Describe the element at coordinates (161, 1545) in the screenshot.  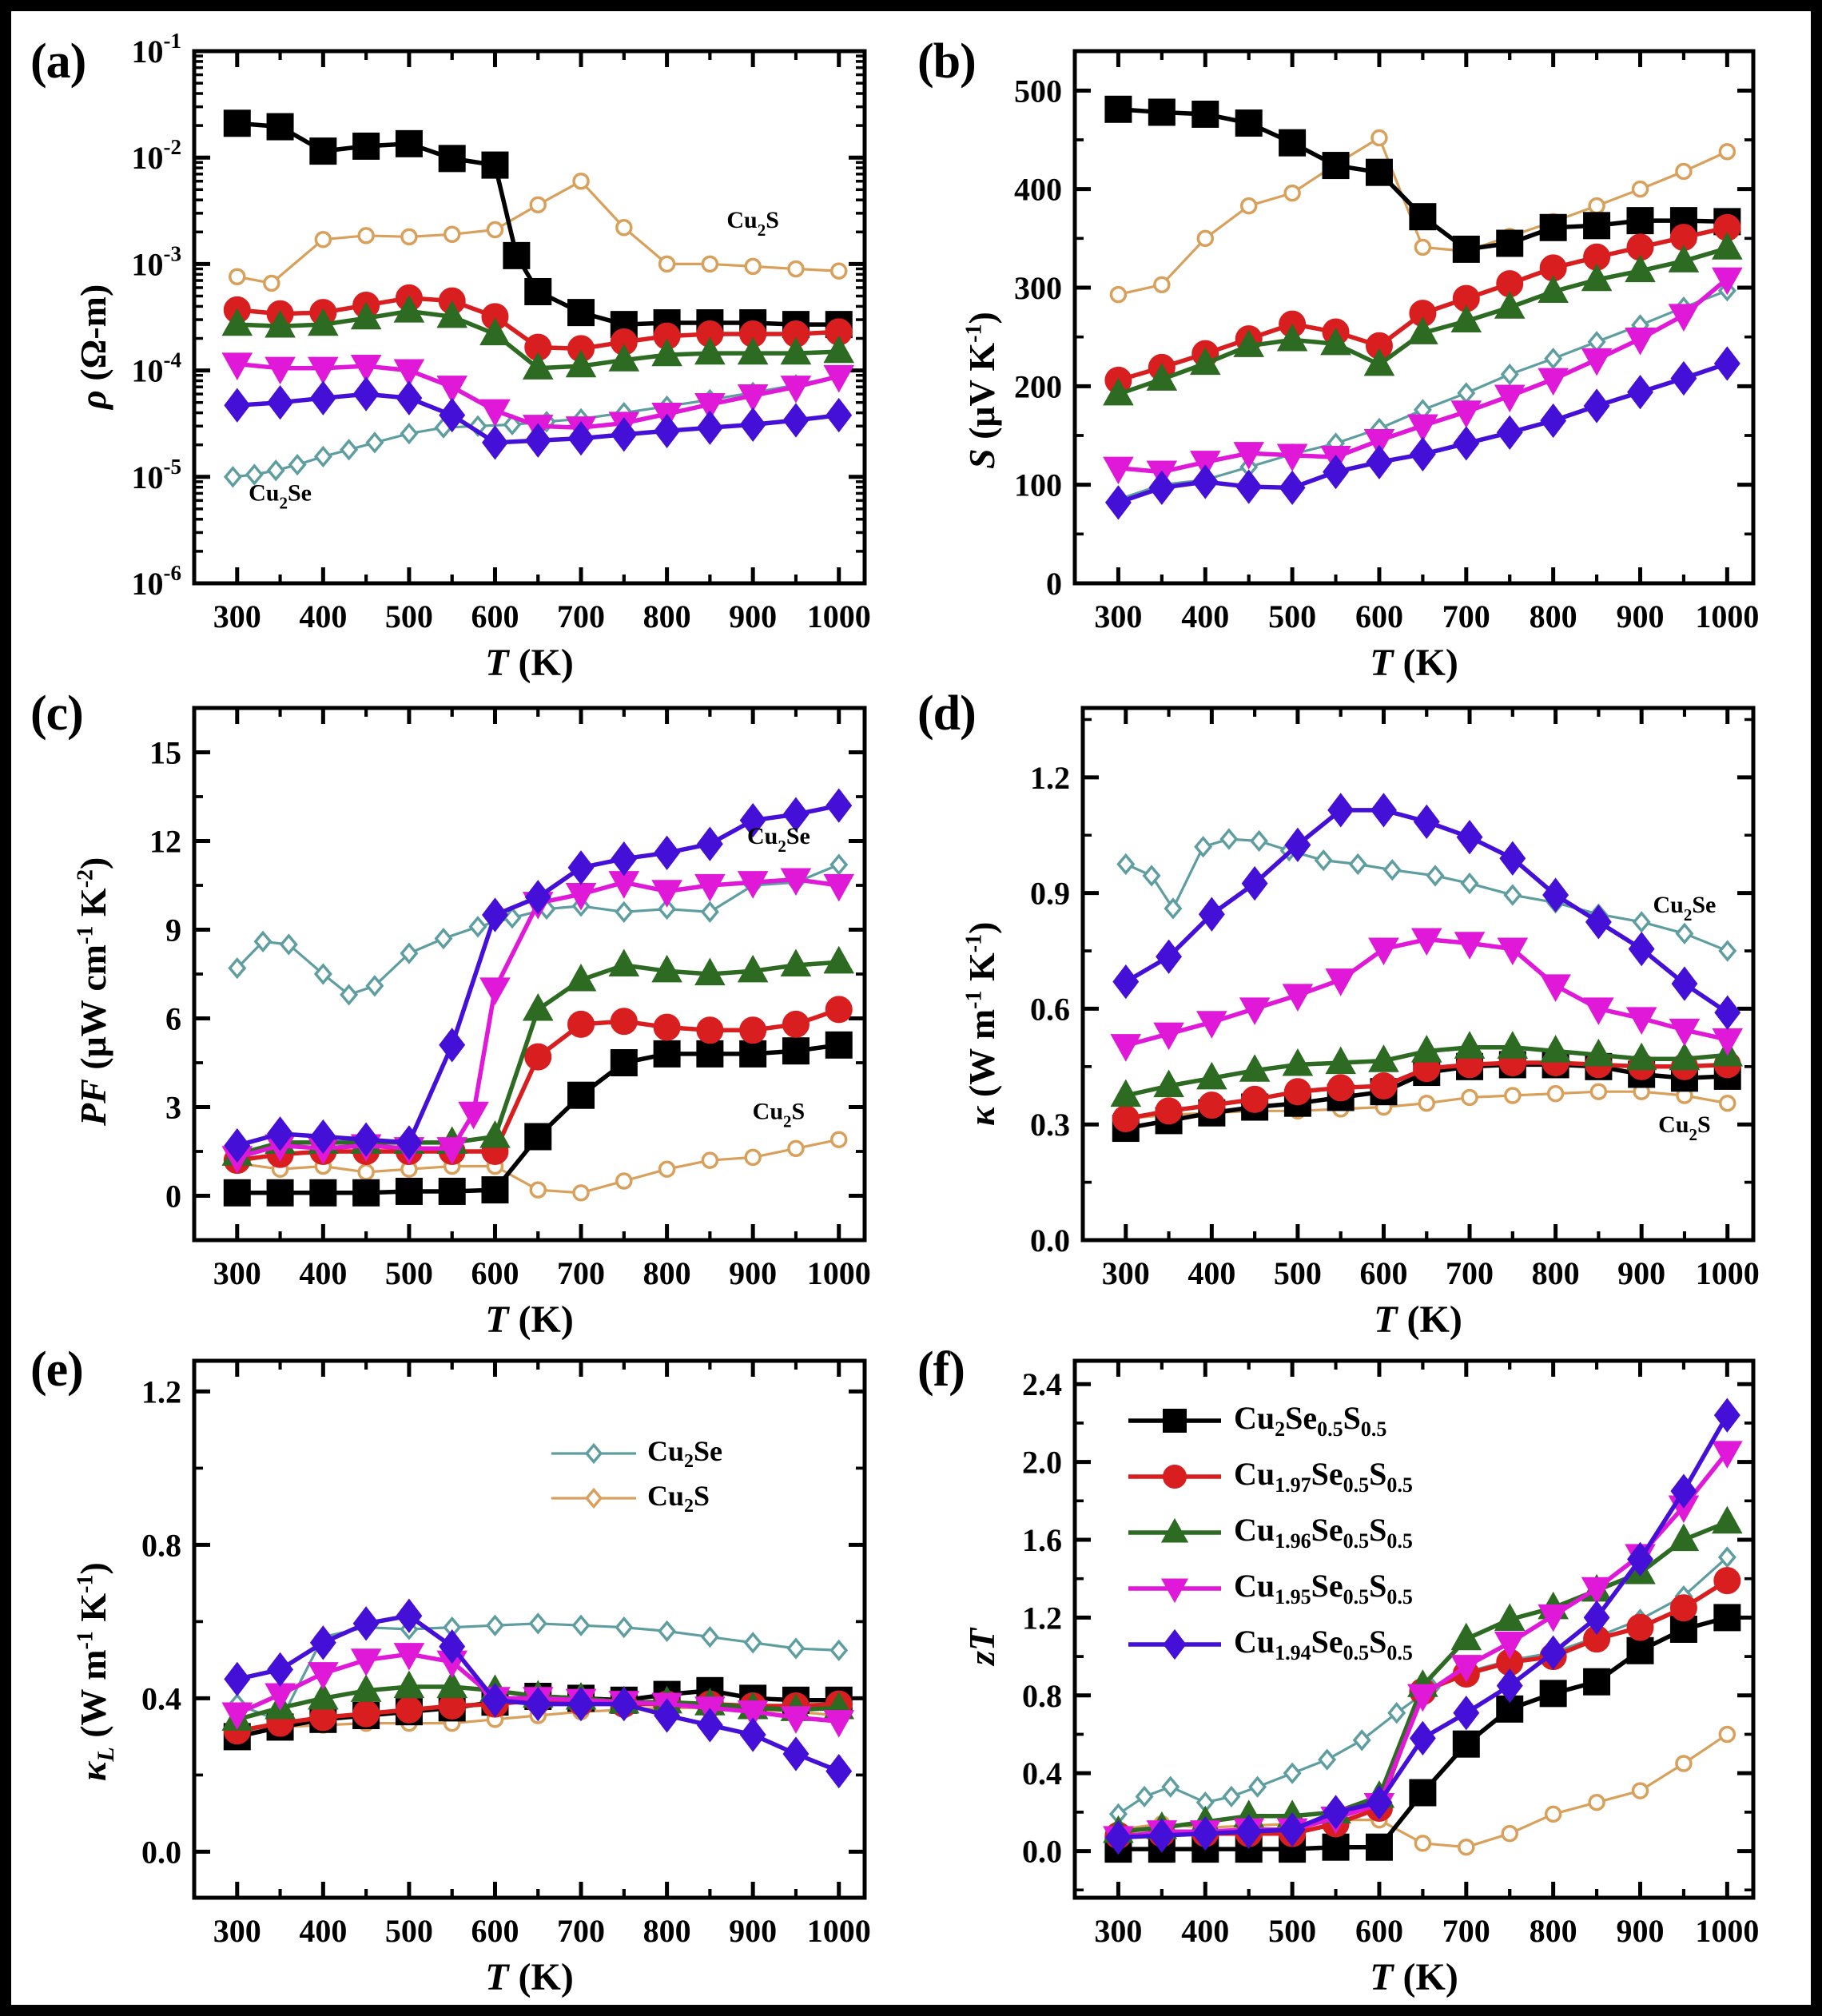
I see `svg-text: 0.8` at that location.